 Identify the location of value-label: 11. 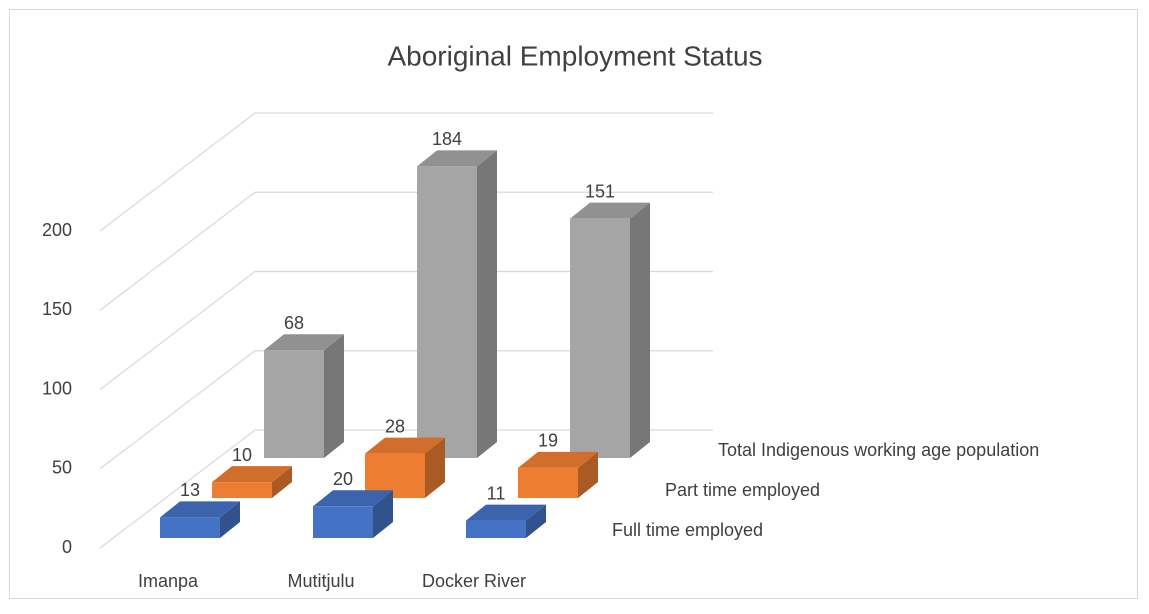
(496, 493).